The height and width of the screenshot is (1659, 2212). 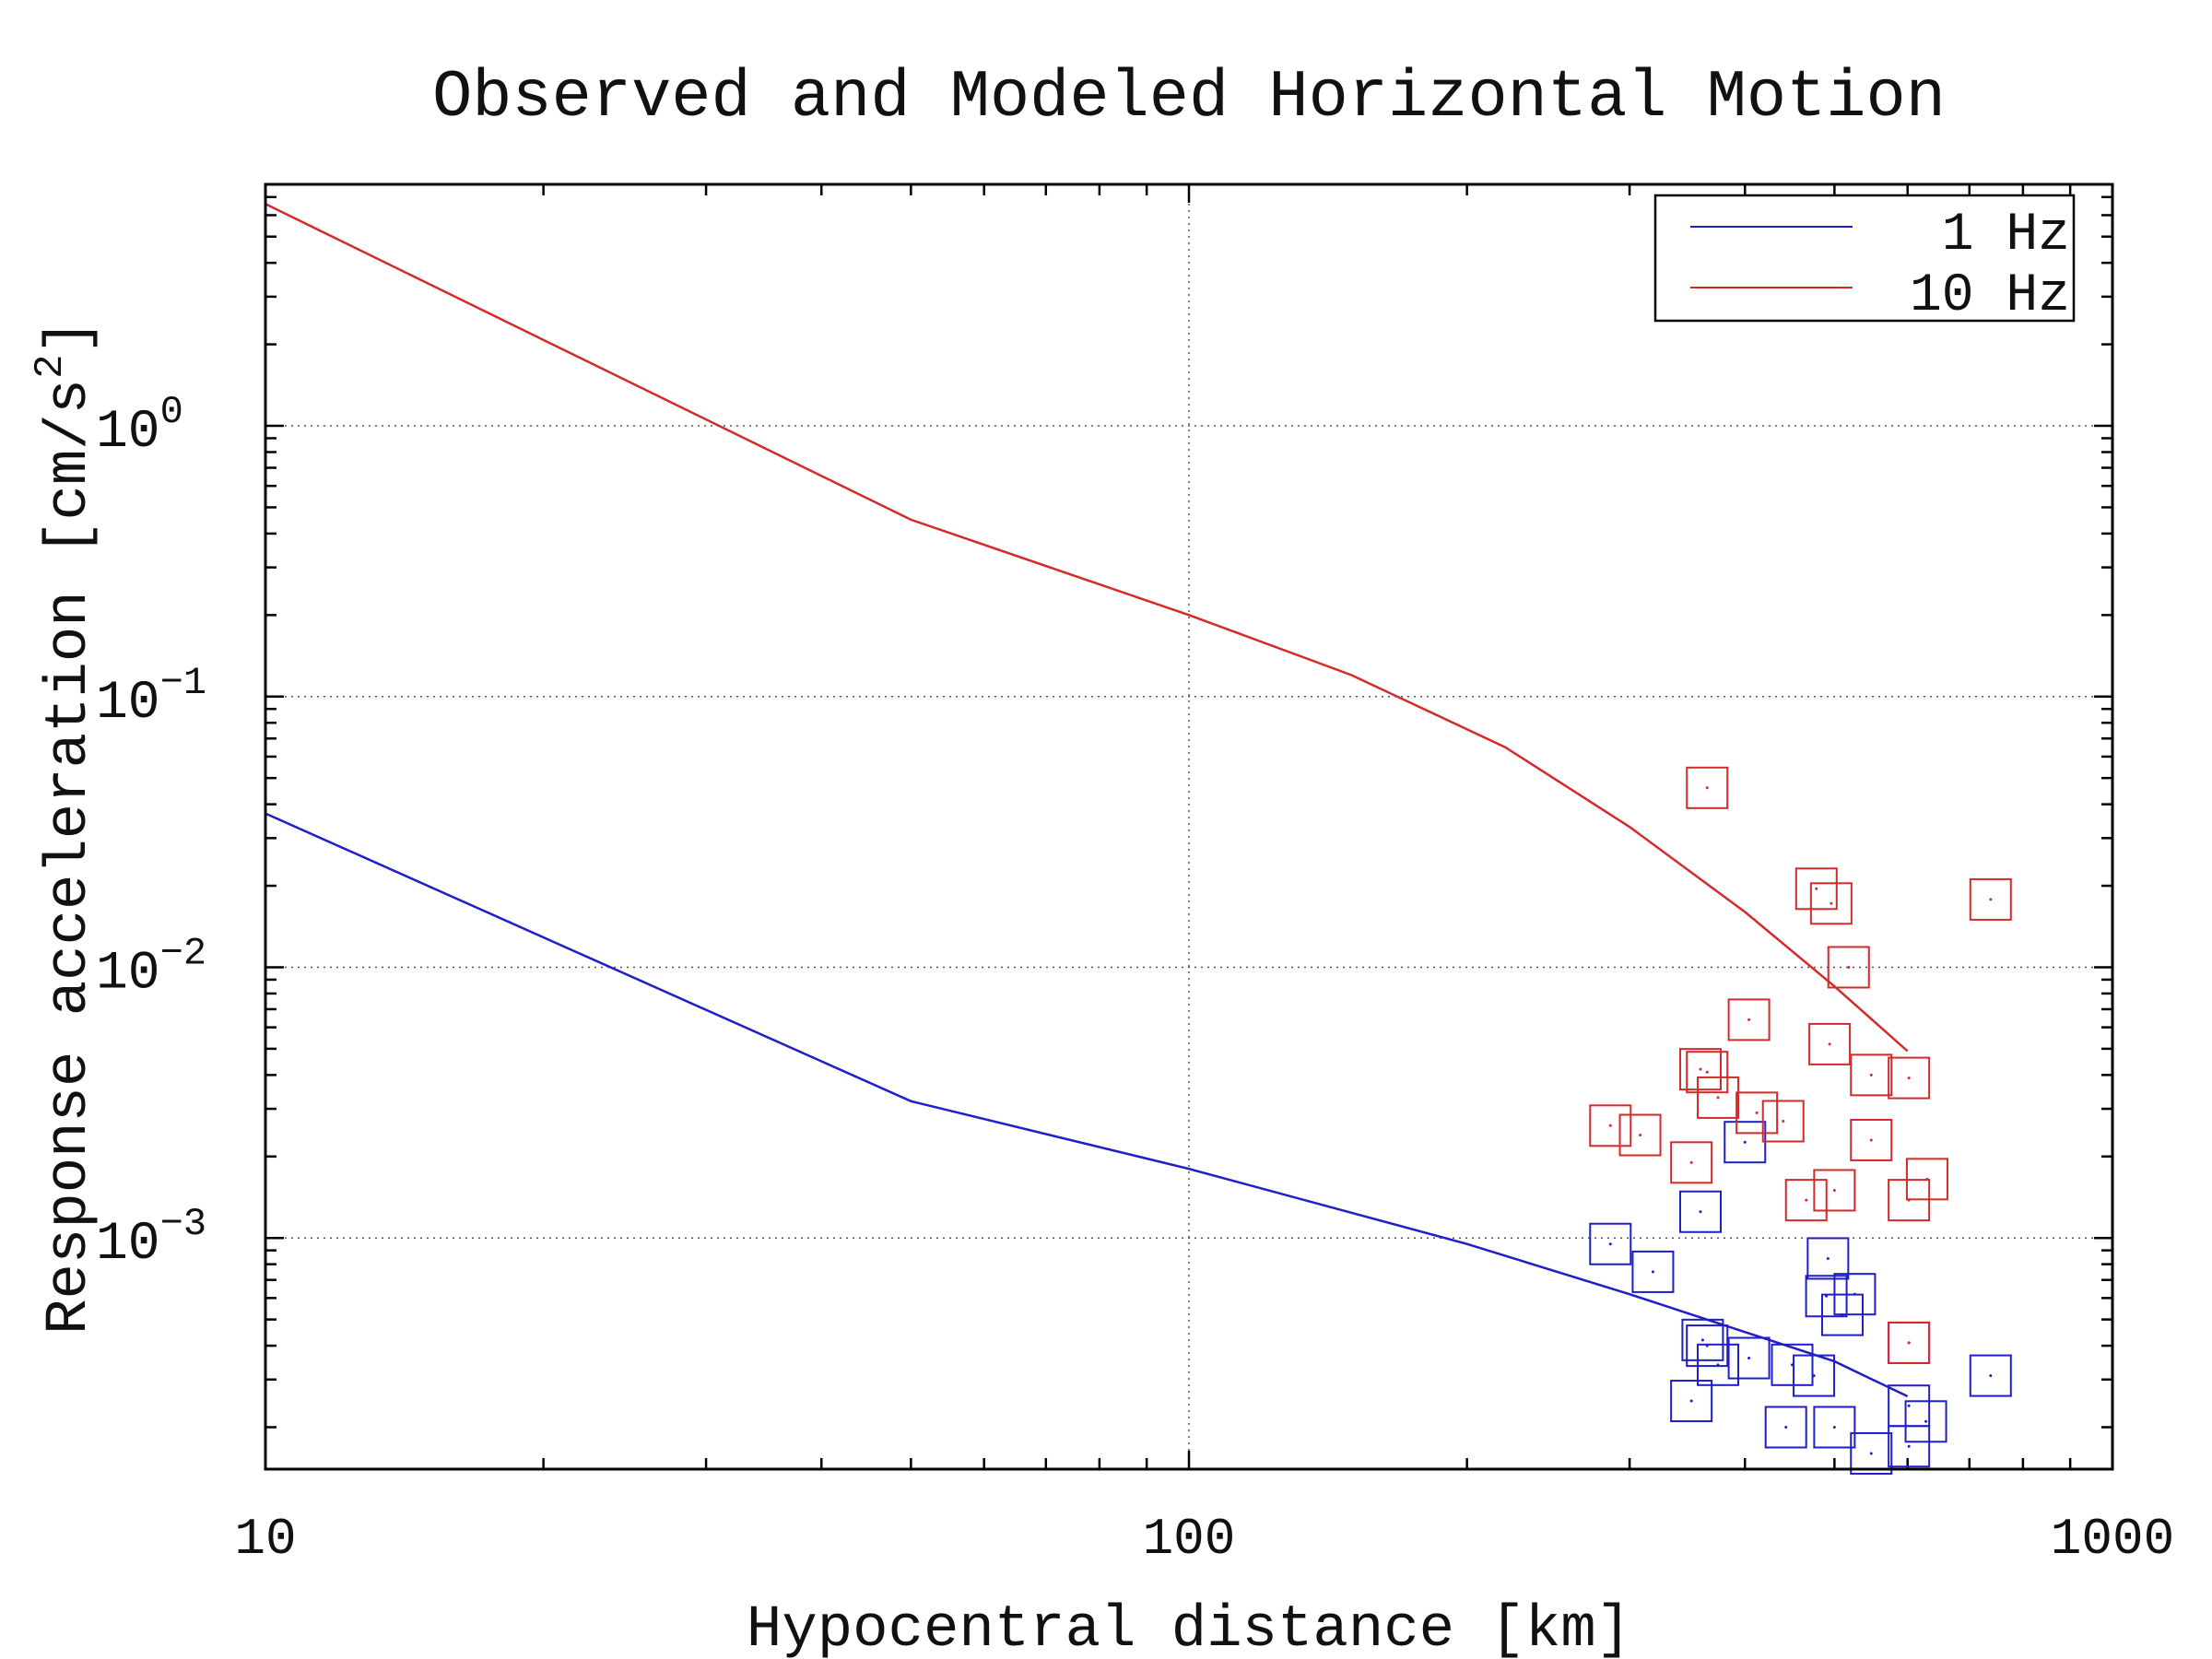 I want to click on y-axis-label: Response acceleration [cm/s2], so click(x=65, y=827).